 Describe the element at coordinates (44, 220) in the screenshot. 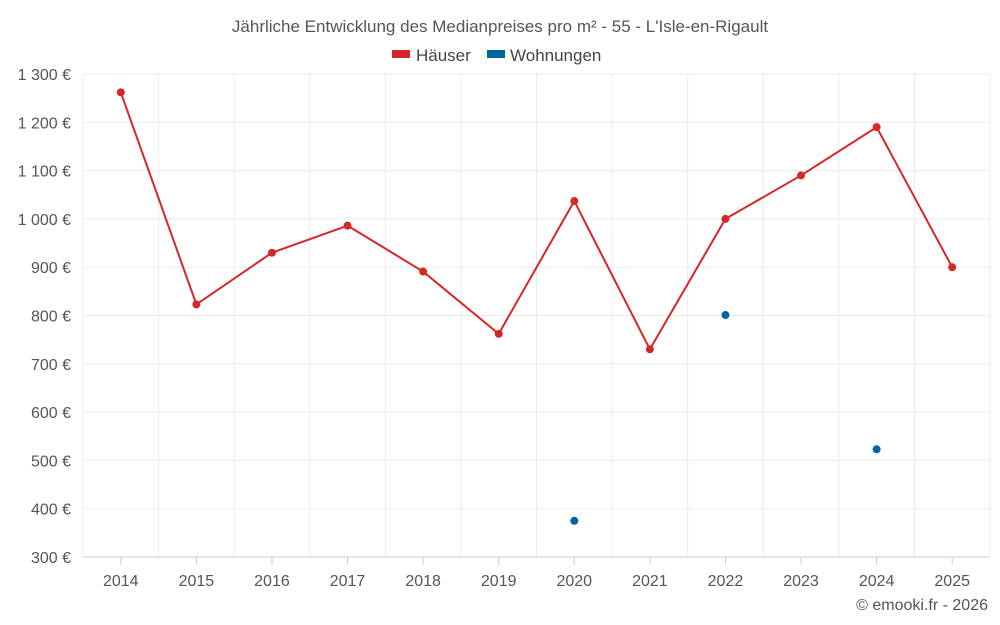

I see `y-tick-label: 1 000 €` at that location.